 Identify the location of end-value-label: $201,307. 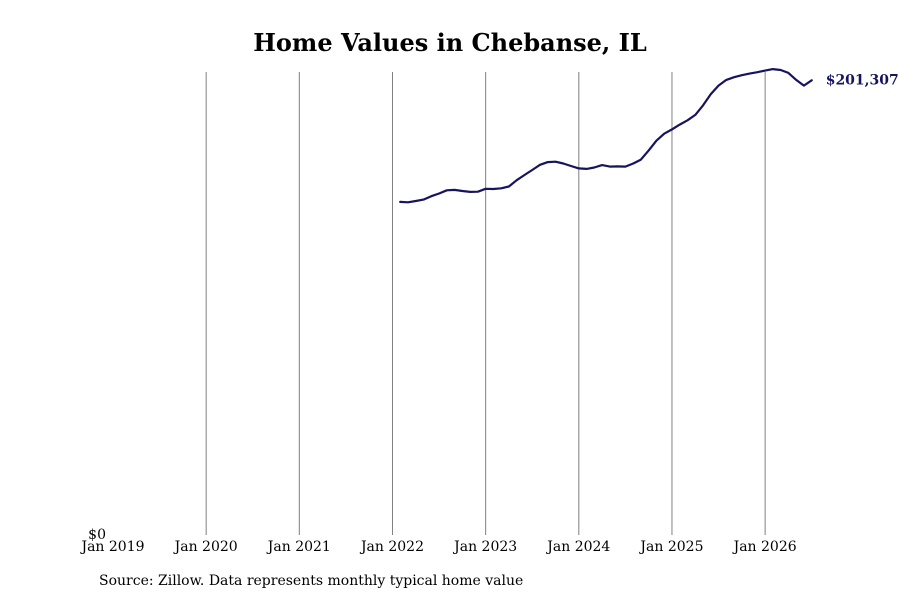
(862, 80).